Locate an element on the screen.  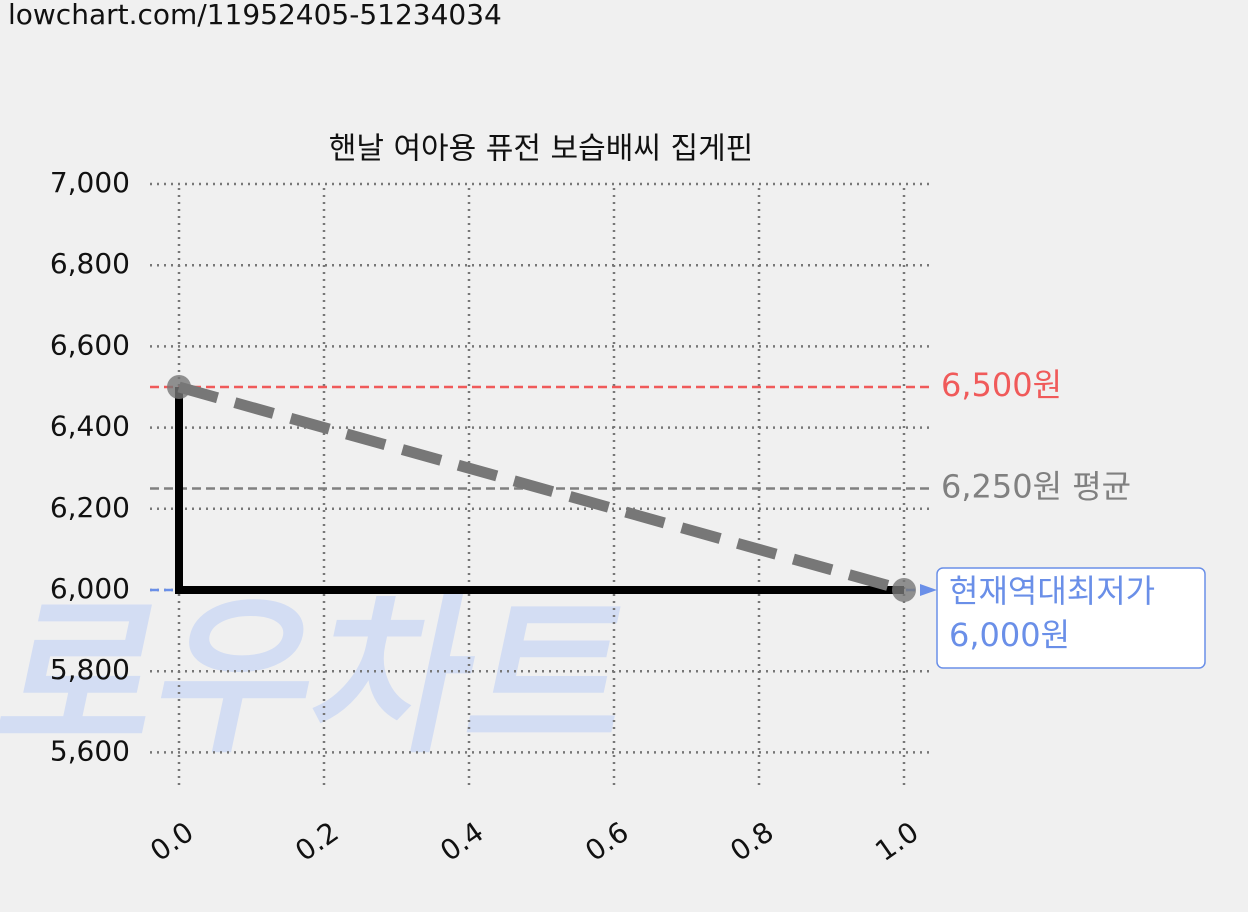
y-tick-label: 6,400 is located at coordinates (90, 426).